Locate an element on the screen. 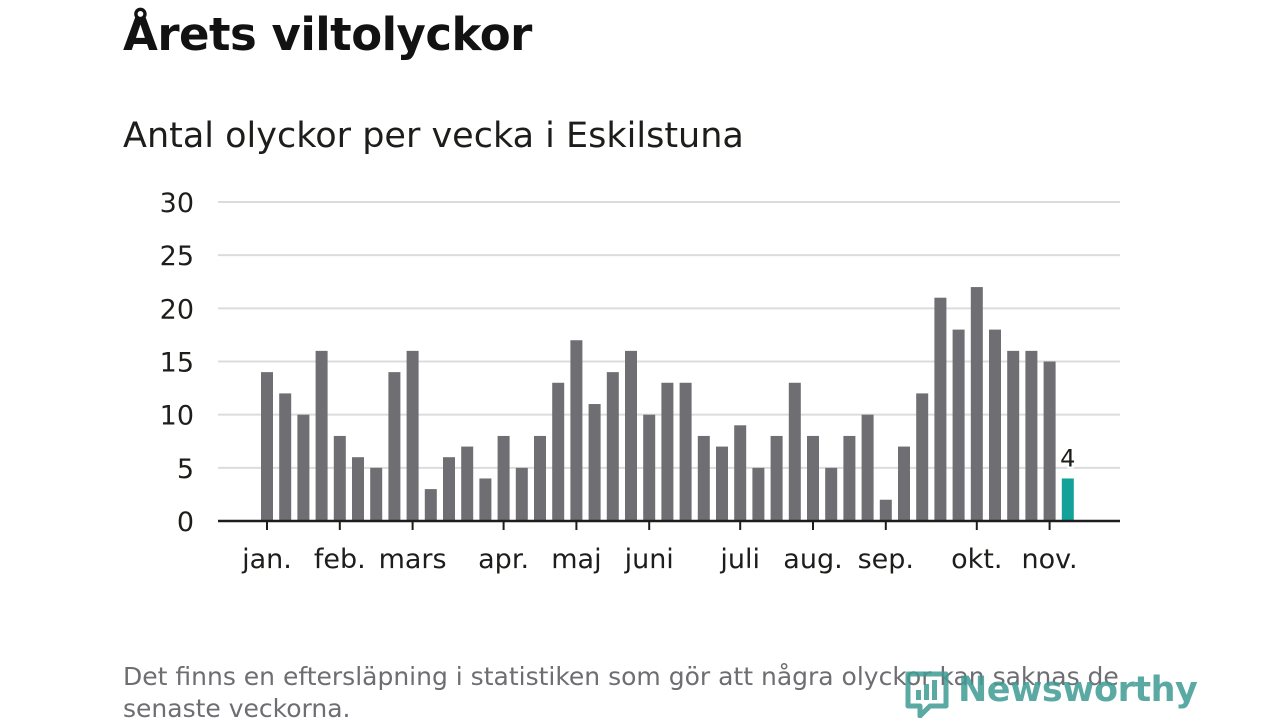 Image resolution: width=1280 pixels, height=725 pixels. x-tick-label: okt. is located at coordinates (976, 559).